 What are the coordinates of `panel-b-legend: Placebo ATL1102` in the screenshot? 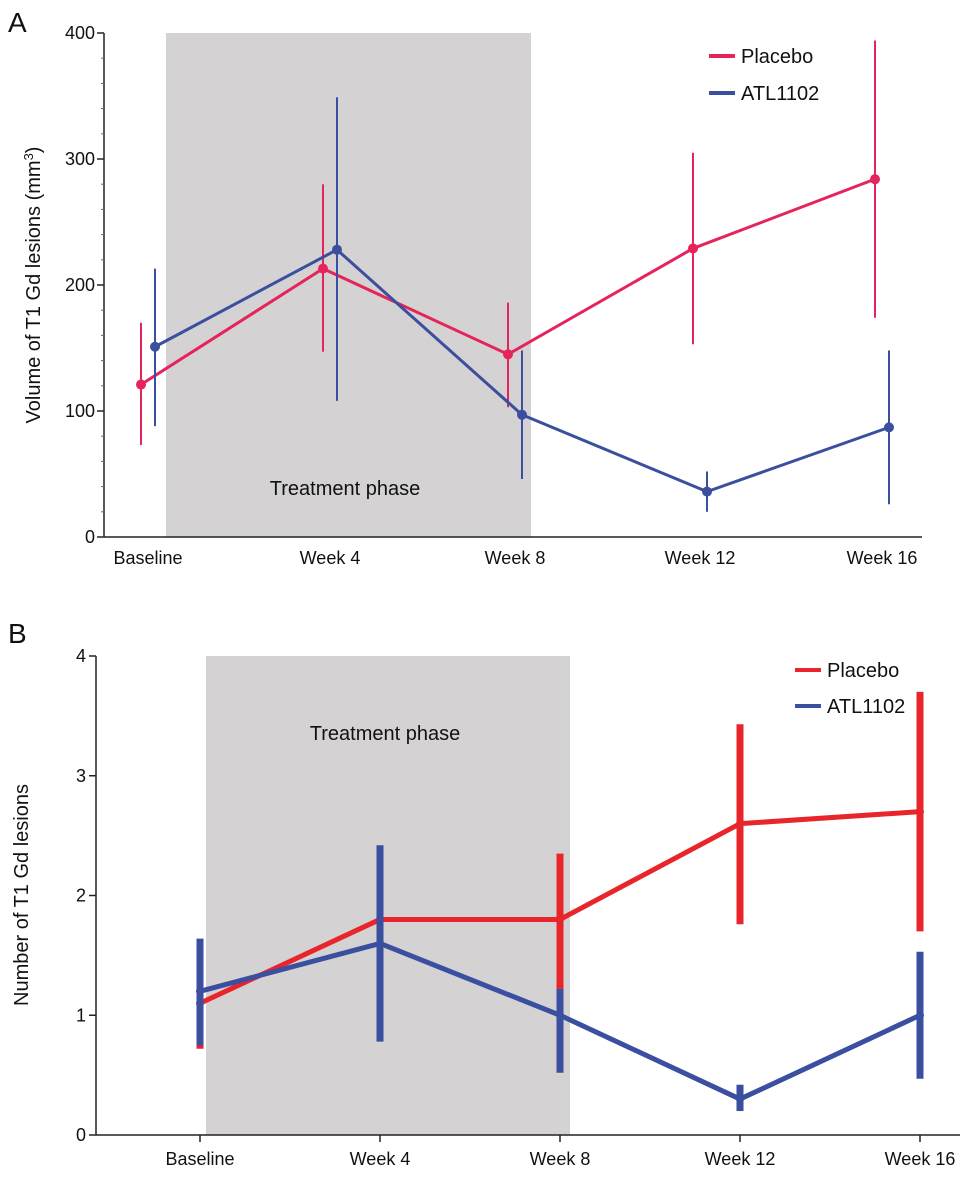 It's located at (850, 689).